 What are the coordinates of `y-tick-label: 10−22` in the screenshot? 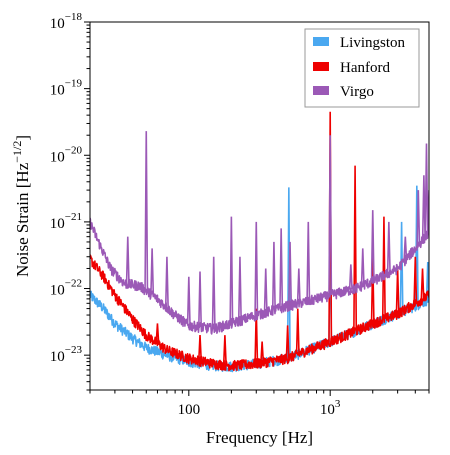 It's located at (66, 288).